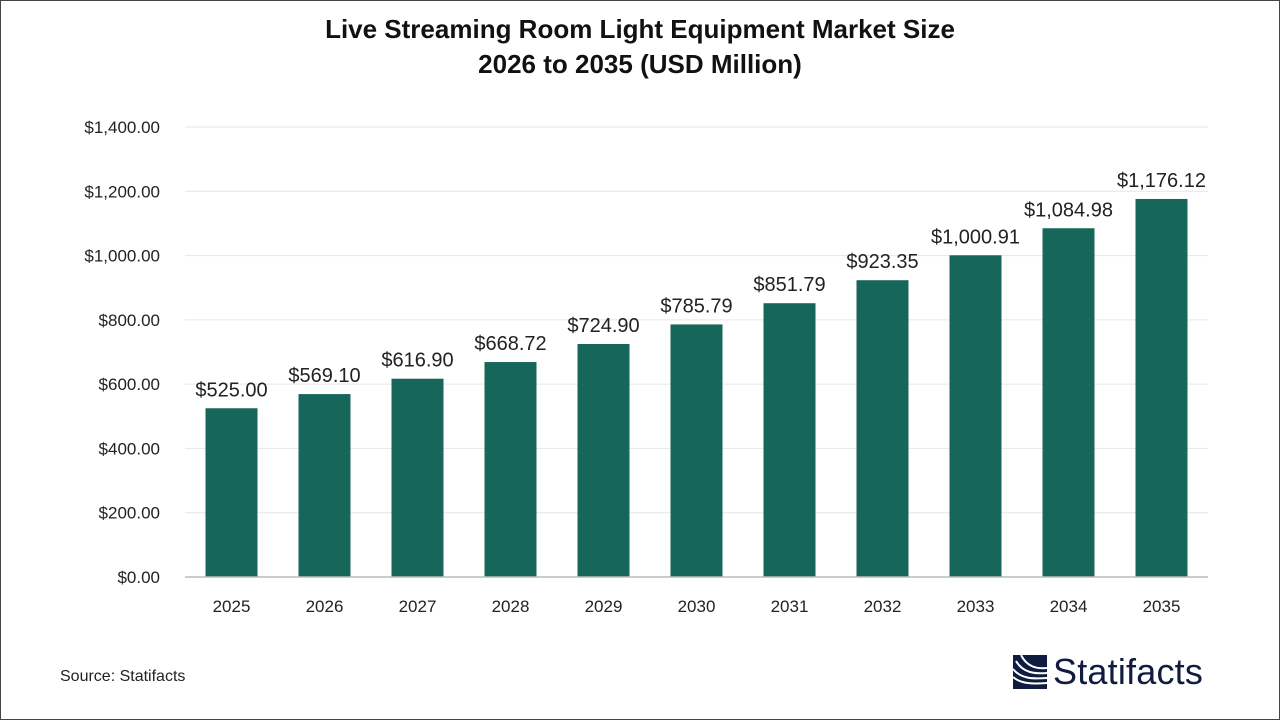 This screenshot has height=720, width=1280. I want to click on data-label: $923.35, so click(882, 262).